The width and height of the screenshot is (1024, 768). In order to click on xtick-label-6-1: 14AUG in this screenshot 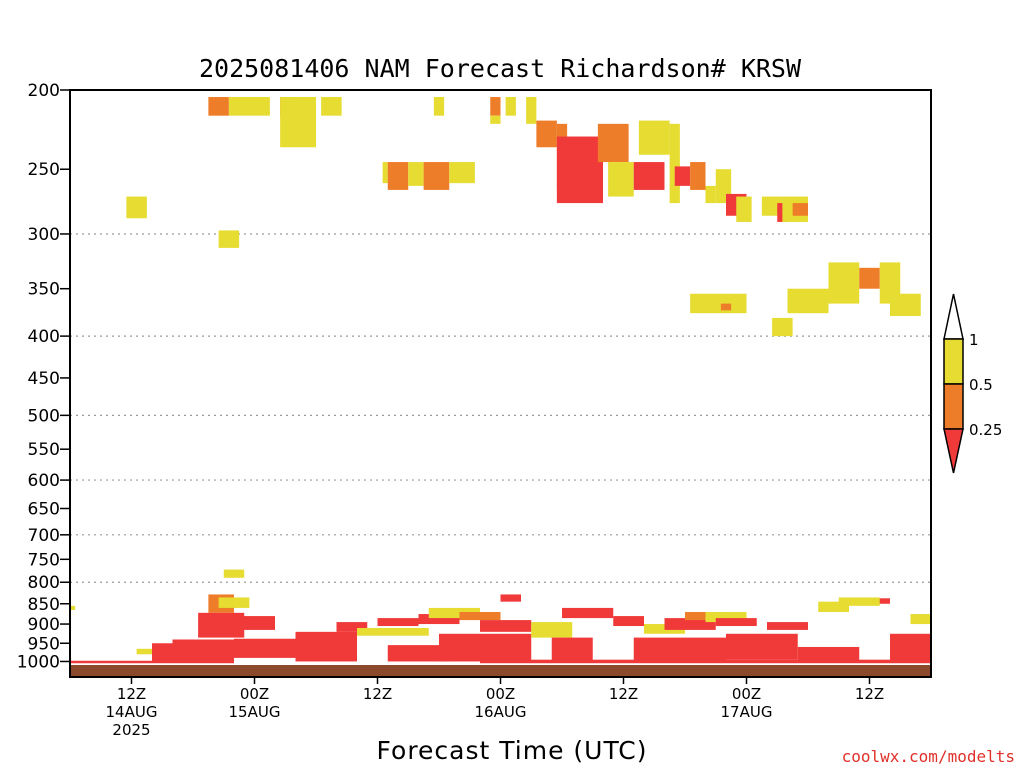, I will do `click(132, 712)`.